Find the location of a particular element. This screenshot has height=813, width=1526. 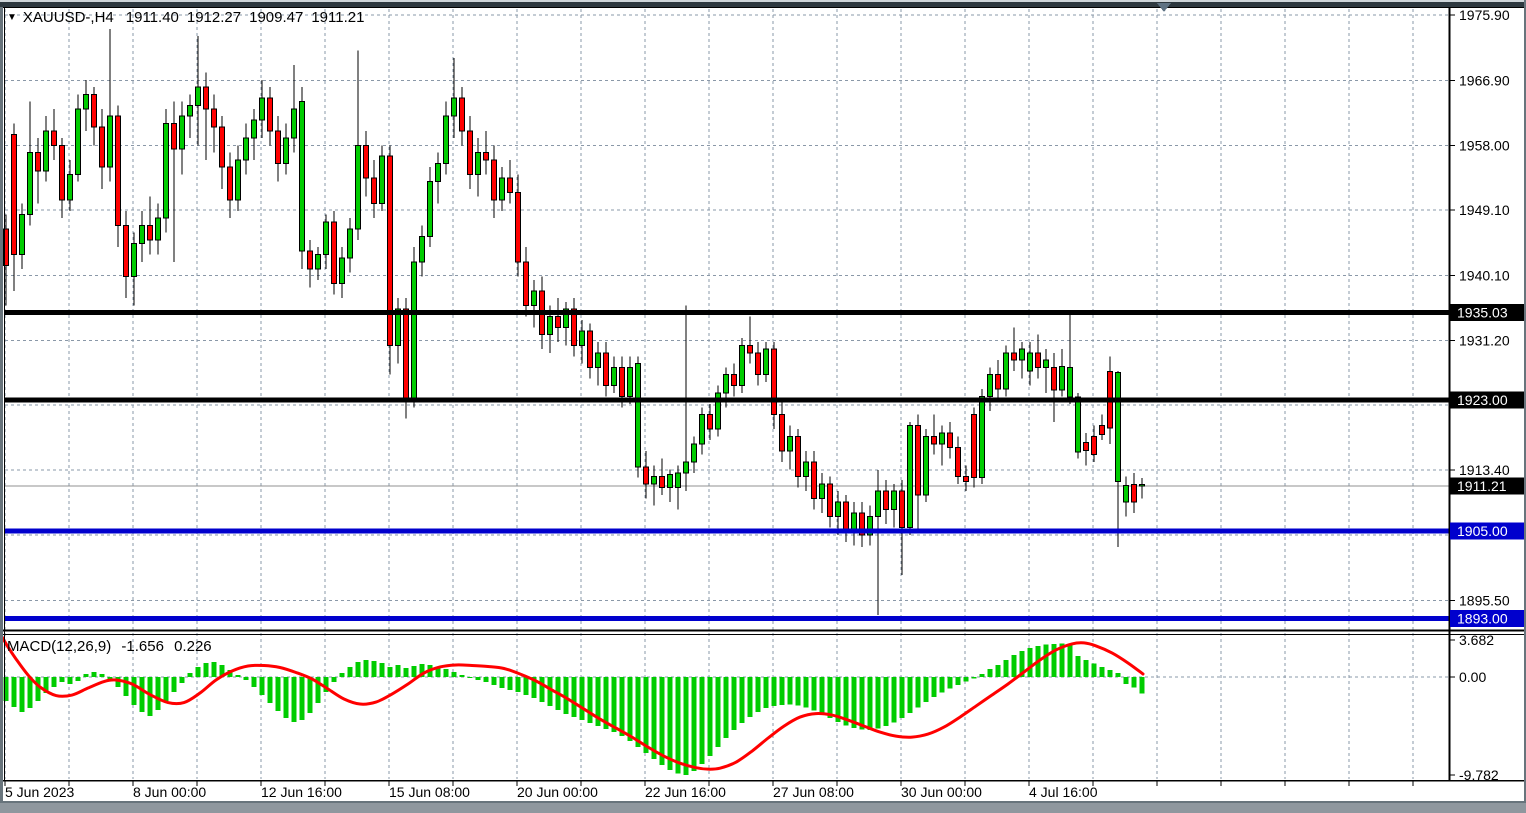

symbol-dropdown-icon: ▼ is located at coordinates (12, 17).